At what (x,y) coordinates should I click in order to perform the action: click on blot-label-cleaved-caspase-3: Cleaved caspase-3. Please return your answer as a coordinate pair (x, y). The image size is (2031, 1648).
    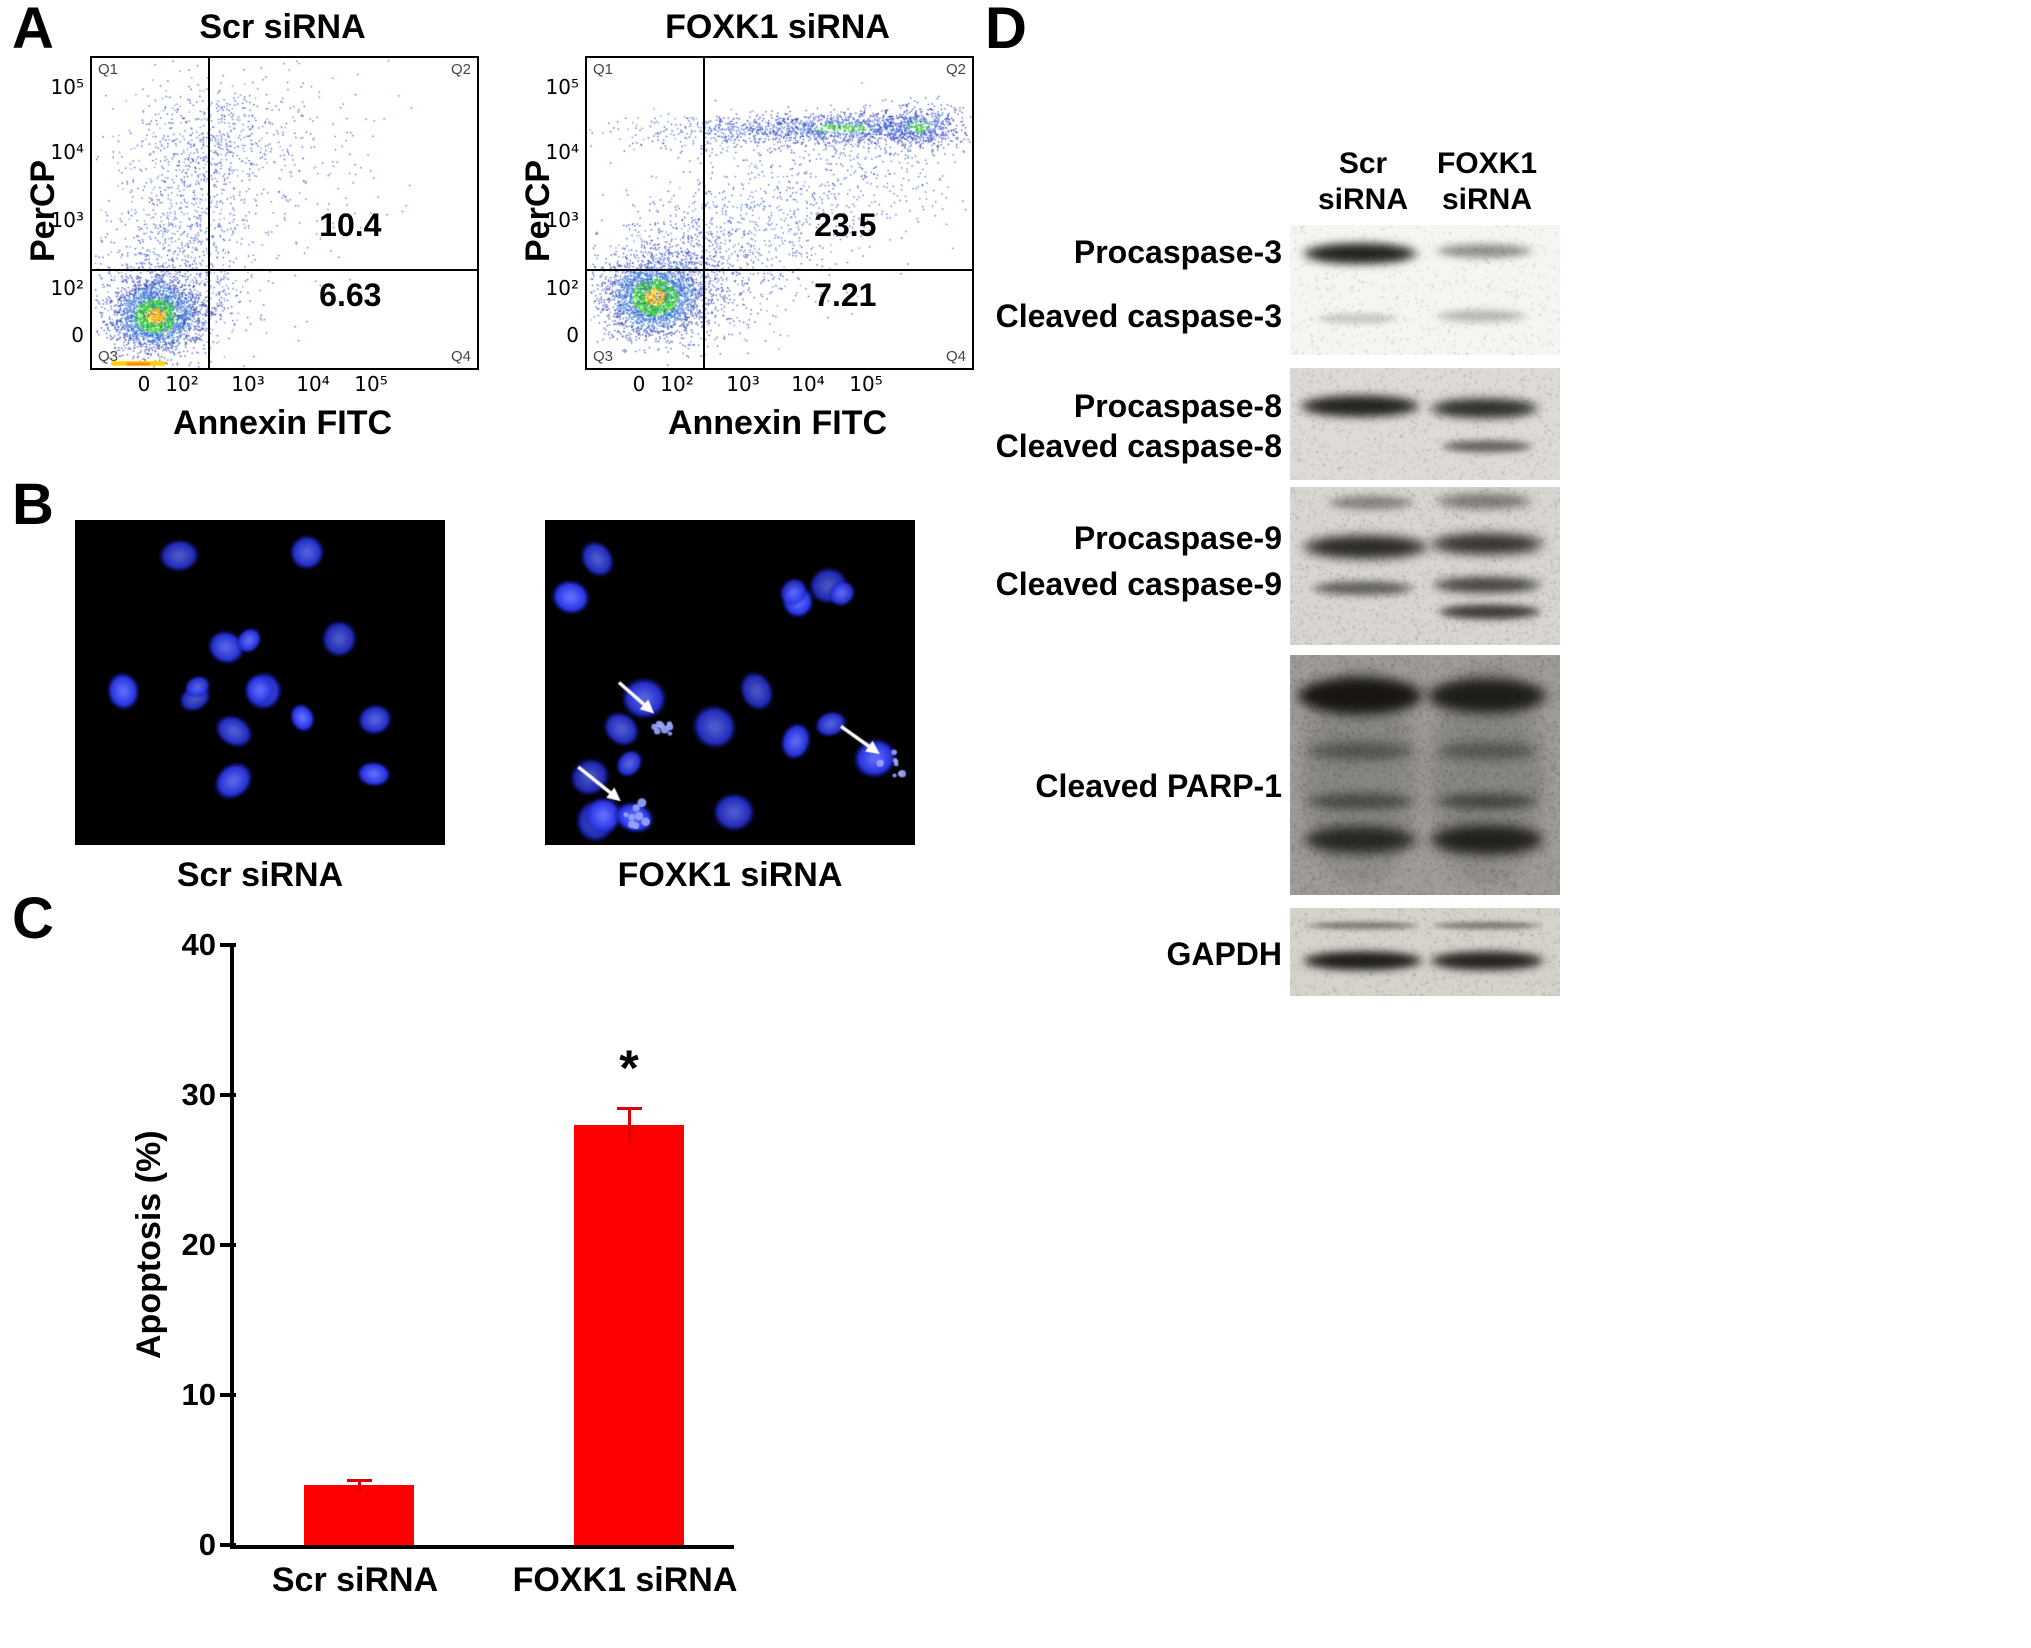
    Looking at the image, I should click on (1138, 316).